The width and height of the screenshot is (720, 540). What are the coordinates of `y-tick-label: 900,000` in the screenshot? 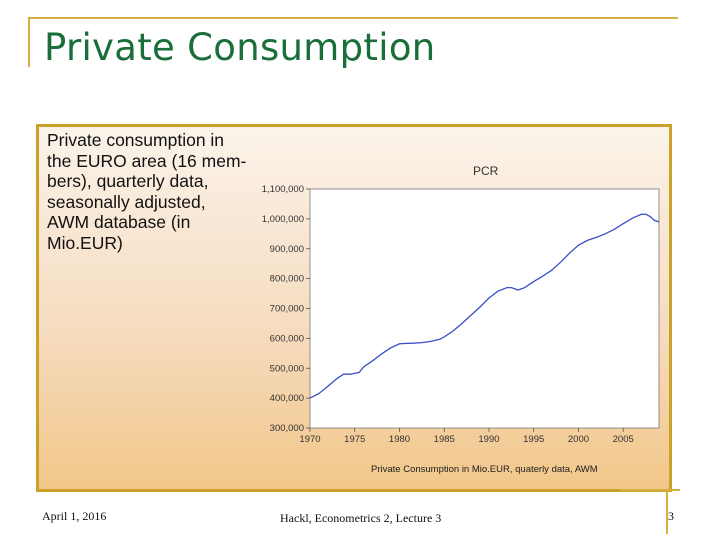 It's located at (287, 249).